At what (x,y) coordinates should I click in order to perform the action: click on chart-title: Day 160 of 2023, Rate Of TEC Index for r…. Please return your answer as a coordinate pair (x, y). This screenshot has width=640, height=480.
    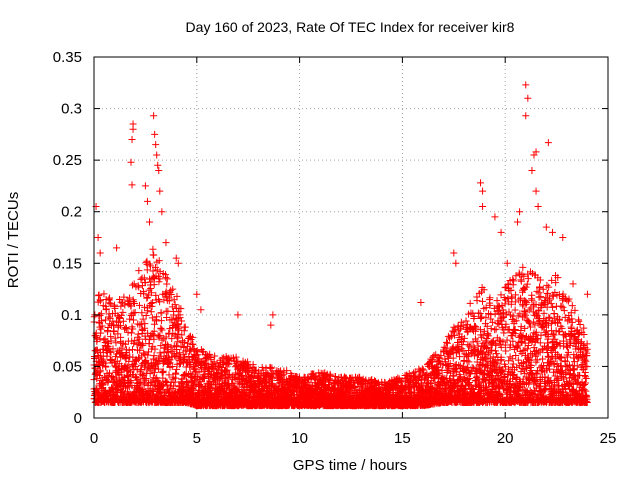
    Looking at the image, I should click on (350, 27).